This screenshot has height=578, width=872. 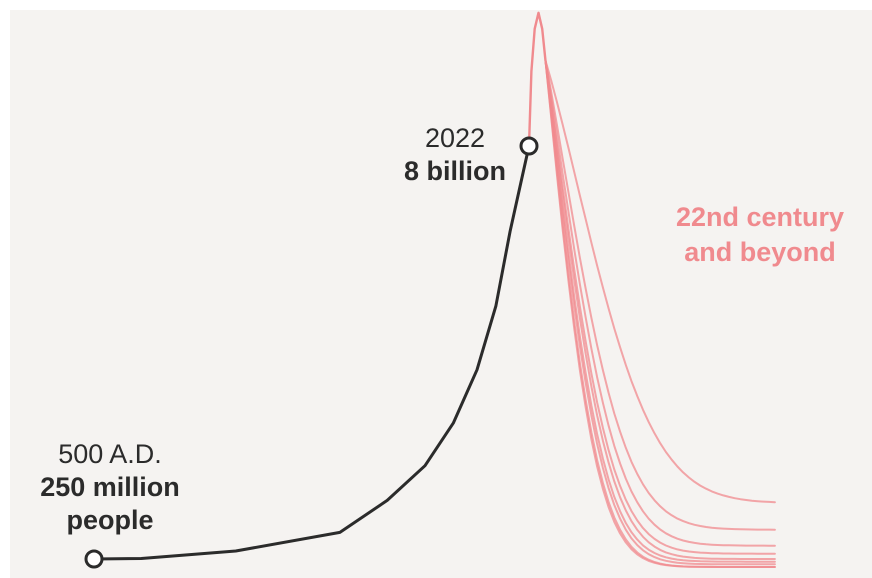 What do you see at coordinates (537, 79) in the screenshot?
I see `peak-line` at bounding box center [537, 79].